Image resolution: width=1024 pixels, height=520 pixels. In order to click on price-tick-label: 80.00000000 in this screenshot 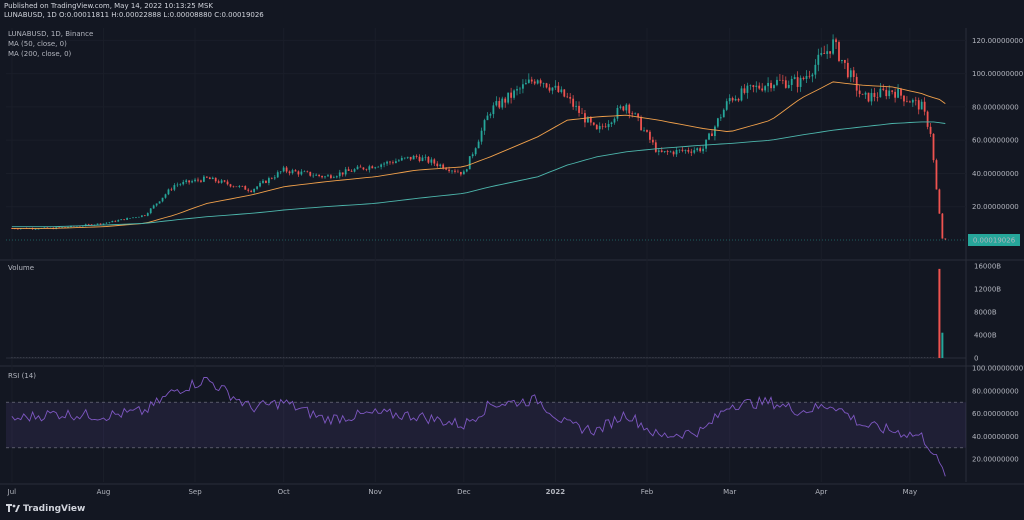, I will do `click(995, 107)`.